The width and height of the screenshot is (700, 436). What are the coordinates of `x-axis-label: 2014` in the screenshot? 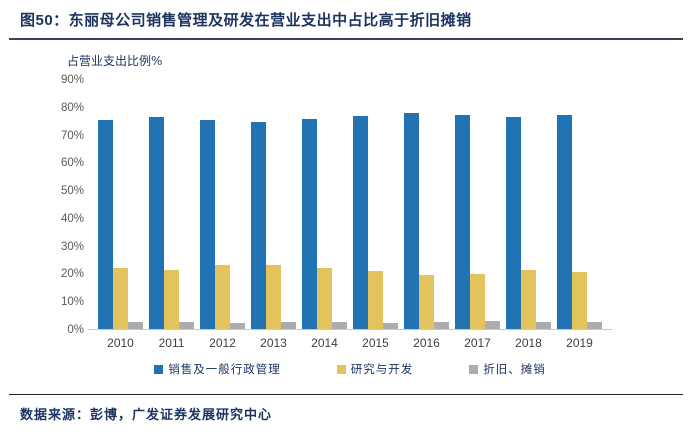 It's located at (324, 343).